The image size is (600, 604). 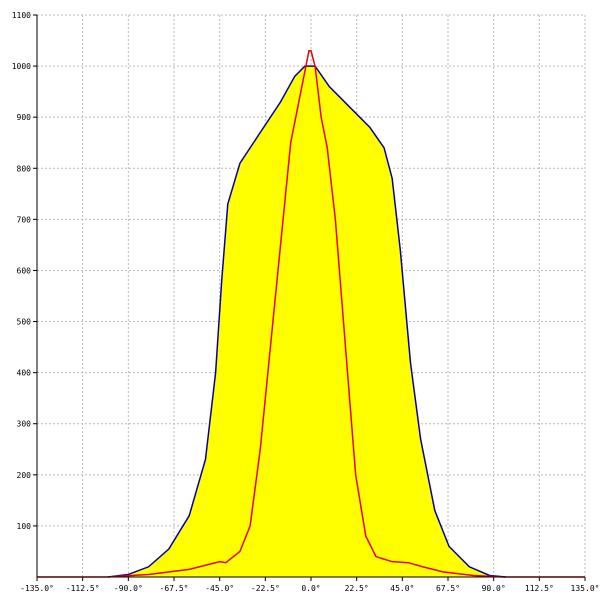 What do you see at coordinates (539, 588) in the screenshot?
I see `x-tick-label: 112.5°` at bounding box center [539, 588].